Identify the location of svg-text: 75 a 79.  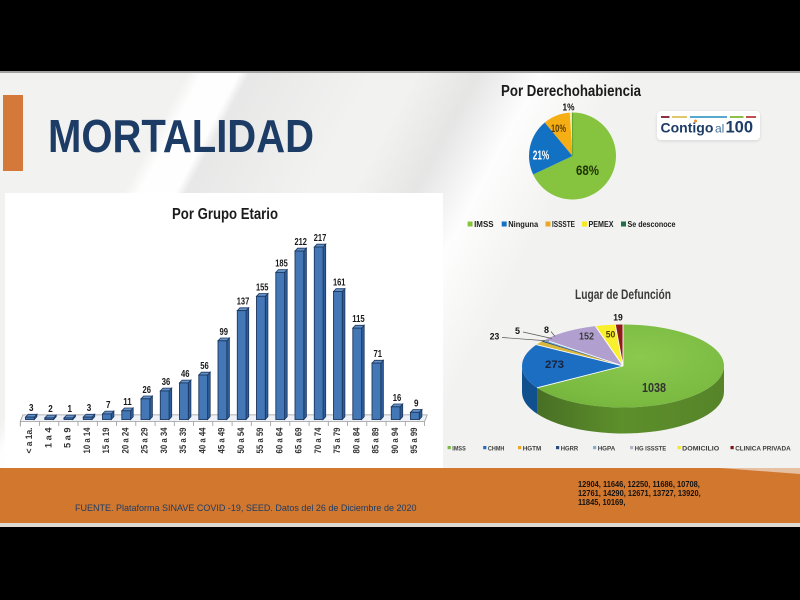
(337, 441).